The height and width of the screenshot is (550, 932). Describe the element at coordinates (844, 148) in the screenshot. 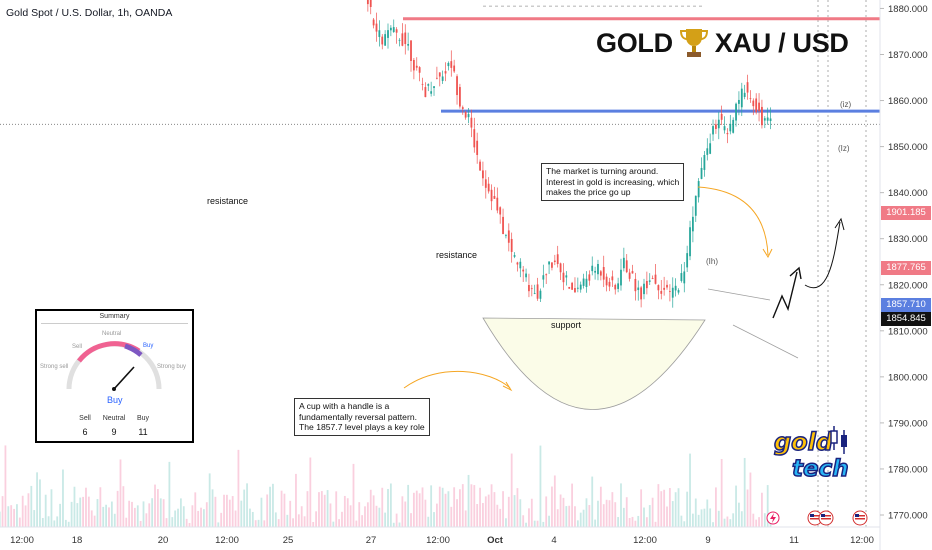

I see `dashed-level-label: (Iz)` at that location.